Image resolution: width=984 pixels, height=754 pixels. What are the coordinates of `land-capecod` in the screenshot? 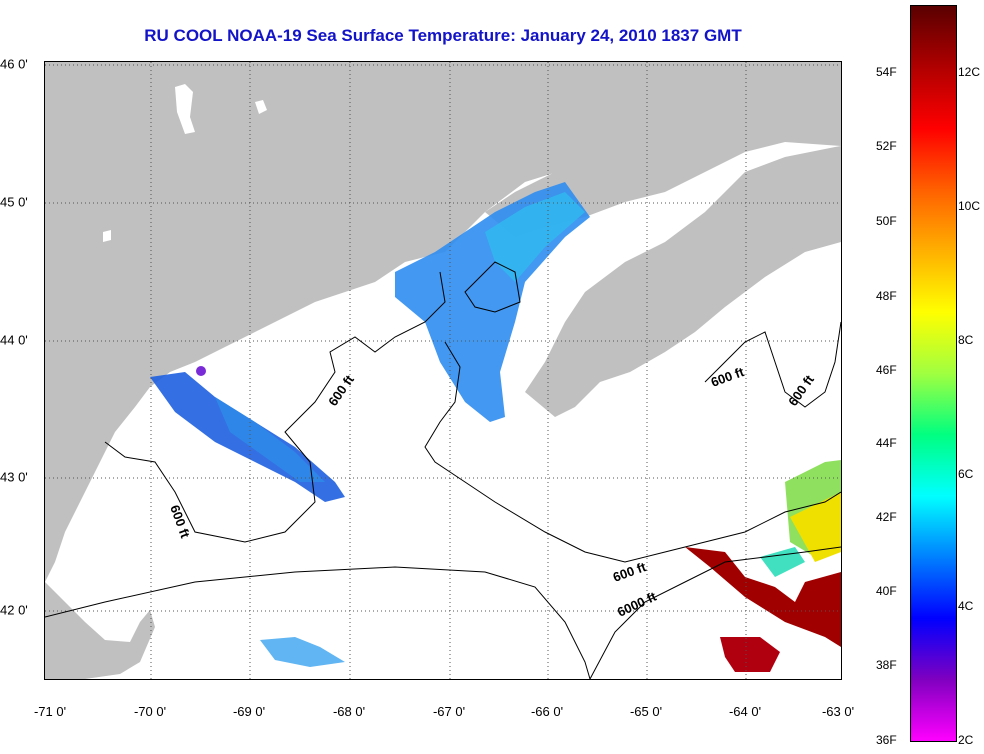 It's located at (100, 630).